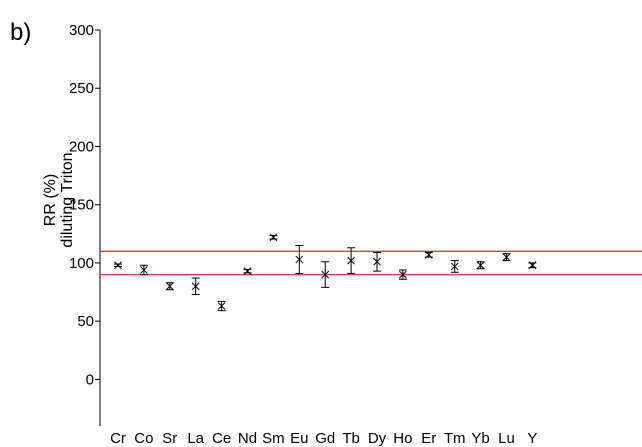 The height and width of the screenshot is (447, 642). I want to click on y-tick-label: 250, so click(81, 88).